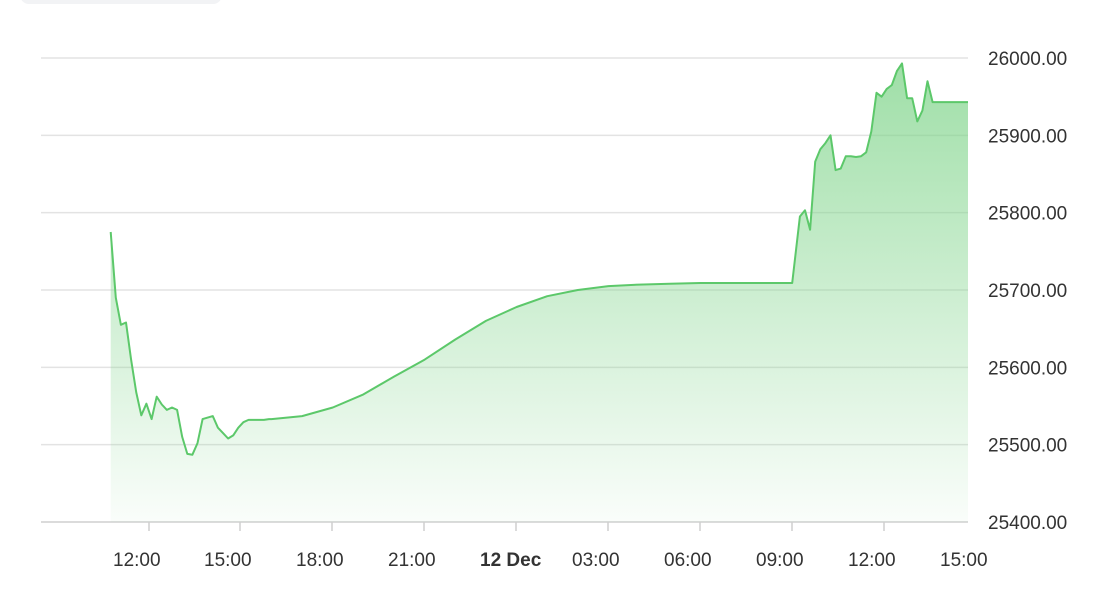  What do you see at coordinates (1027, 446) in the screenshot?
I see `y-tick-label: 25500.00` at bounding box center [1027, 446].